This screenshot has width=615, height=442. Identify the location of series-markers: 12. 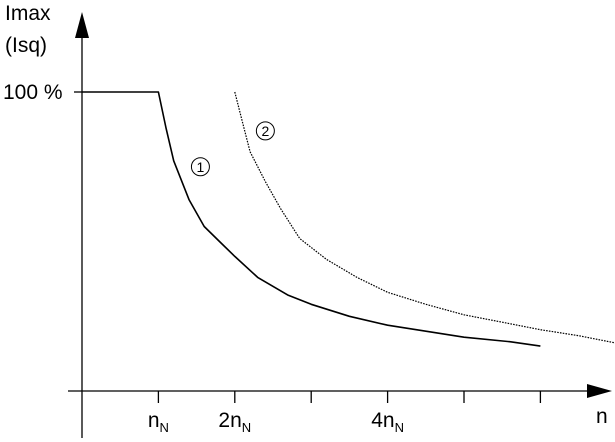
(232, 149).